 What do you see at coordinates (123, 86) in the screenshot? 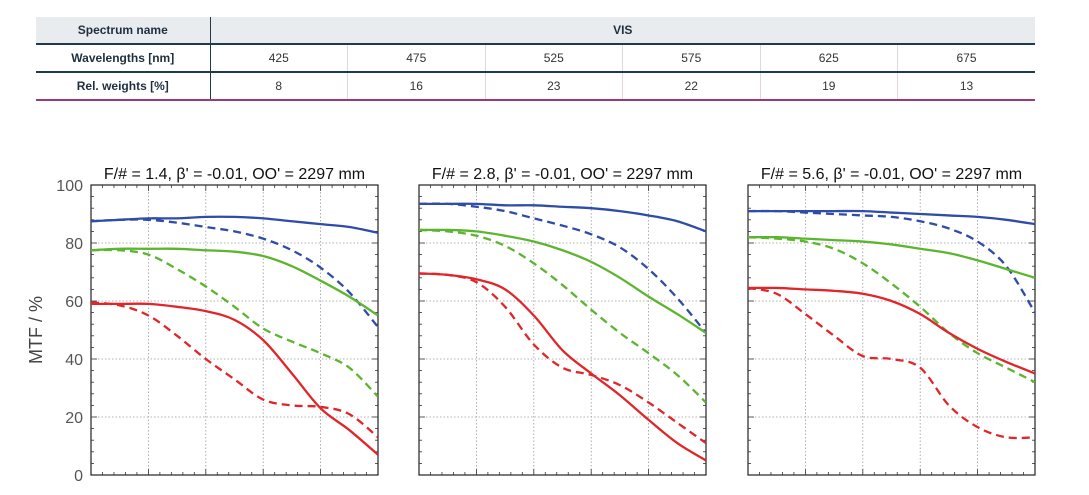
I see `weights-label: Rel. weights [%]` at bounding box center [123, 86].